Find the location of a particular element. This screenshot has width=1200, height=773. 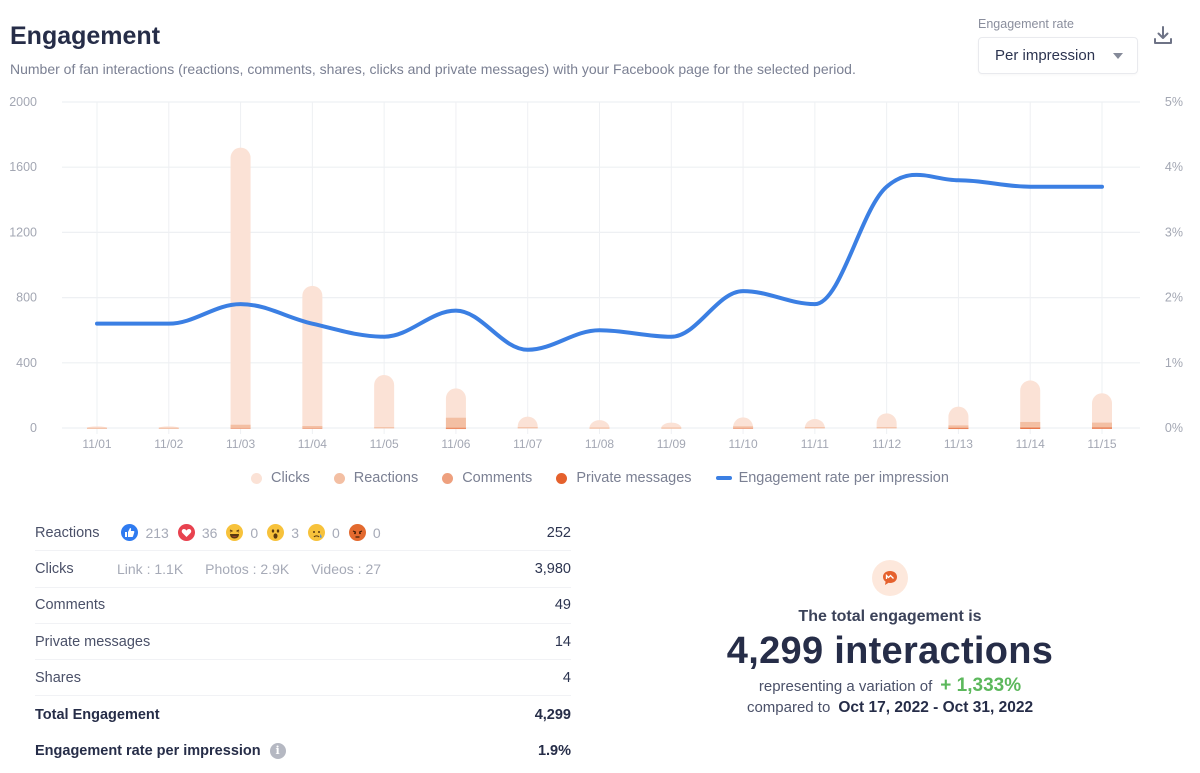

stat-value: 4 is located at coordinates (566, 677).